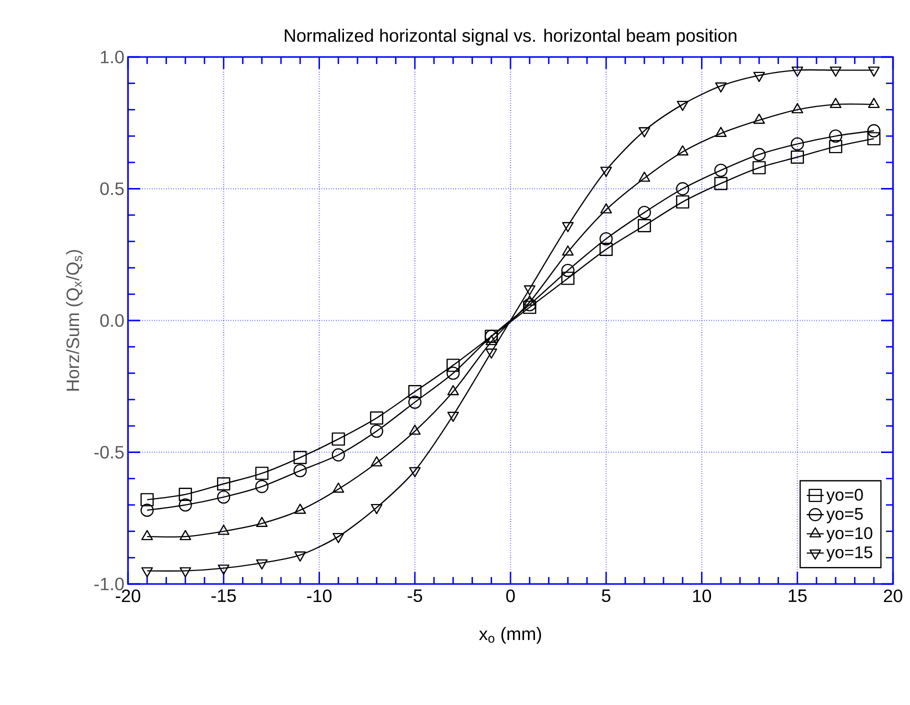 Image resolution: width=910 pixels, height=705 pixels. What do you see at coordinates (109, 584) in the screenshot?
I see `y-tick-label: -1.0` at bounding box center [109, 584].